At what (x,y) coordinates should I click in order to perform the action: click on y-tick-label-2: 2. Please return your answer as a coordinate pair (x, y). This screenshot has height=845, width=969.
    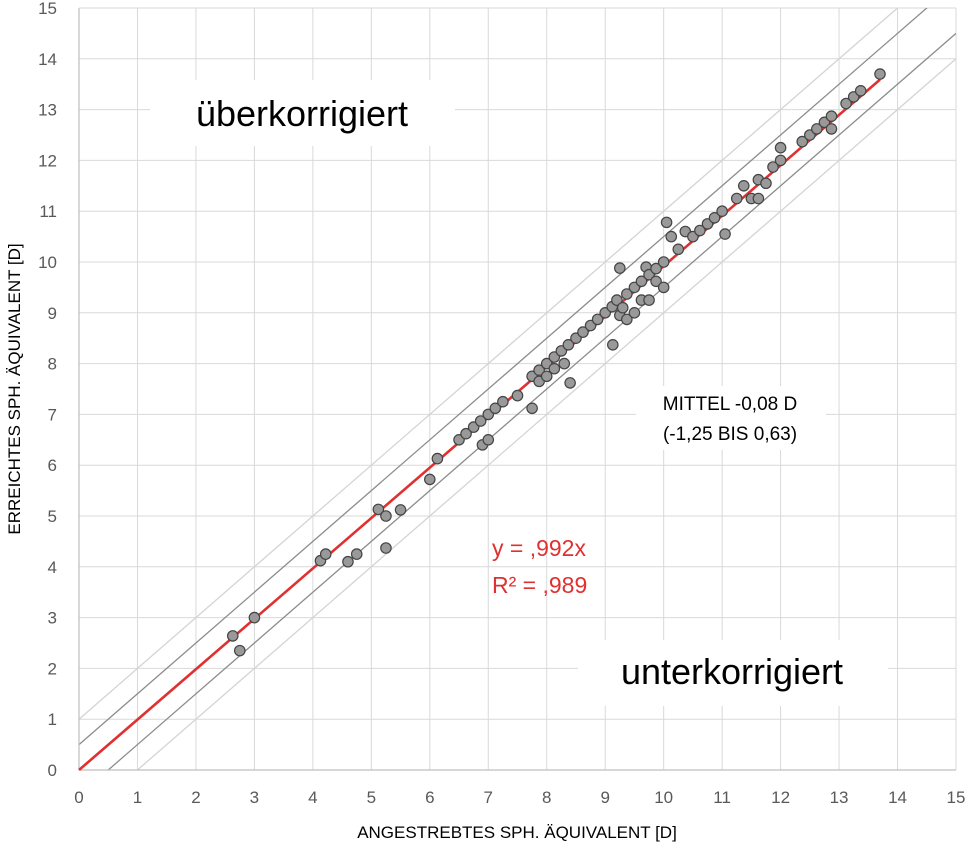
    Looking at the image, I should click on (52, 668).